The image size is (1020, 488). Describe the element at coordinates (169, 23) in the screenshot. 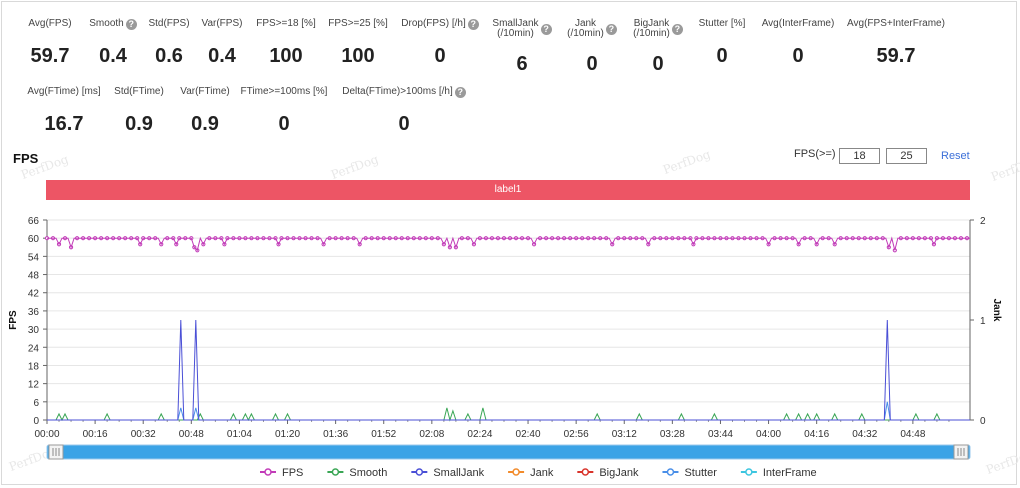

I see `metric-label: Std(FPS)` at that location.